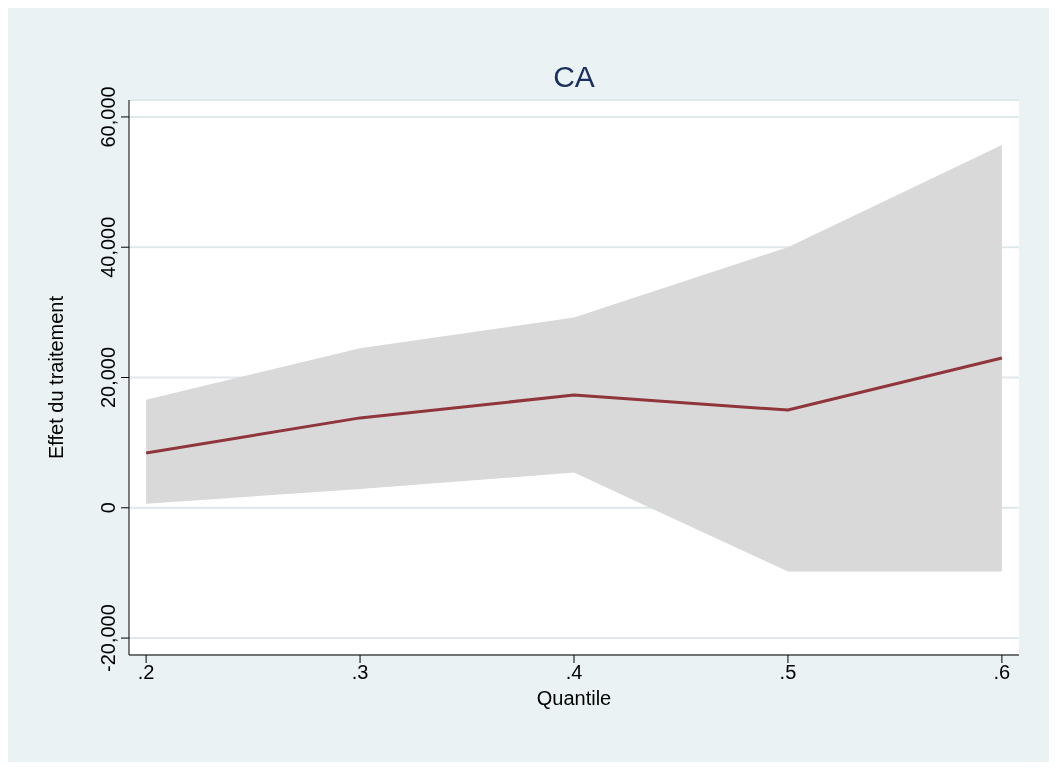 This screenshot has height=770, width=1057. Describe the element at coordinates (574, 405) in the screenshot. I see `line-series` at that location.